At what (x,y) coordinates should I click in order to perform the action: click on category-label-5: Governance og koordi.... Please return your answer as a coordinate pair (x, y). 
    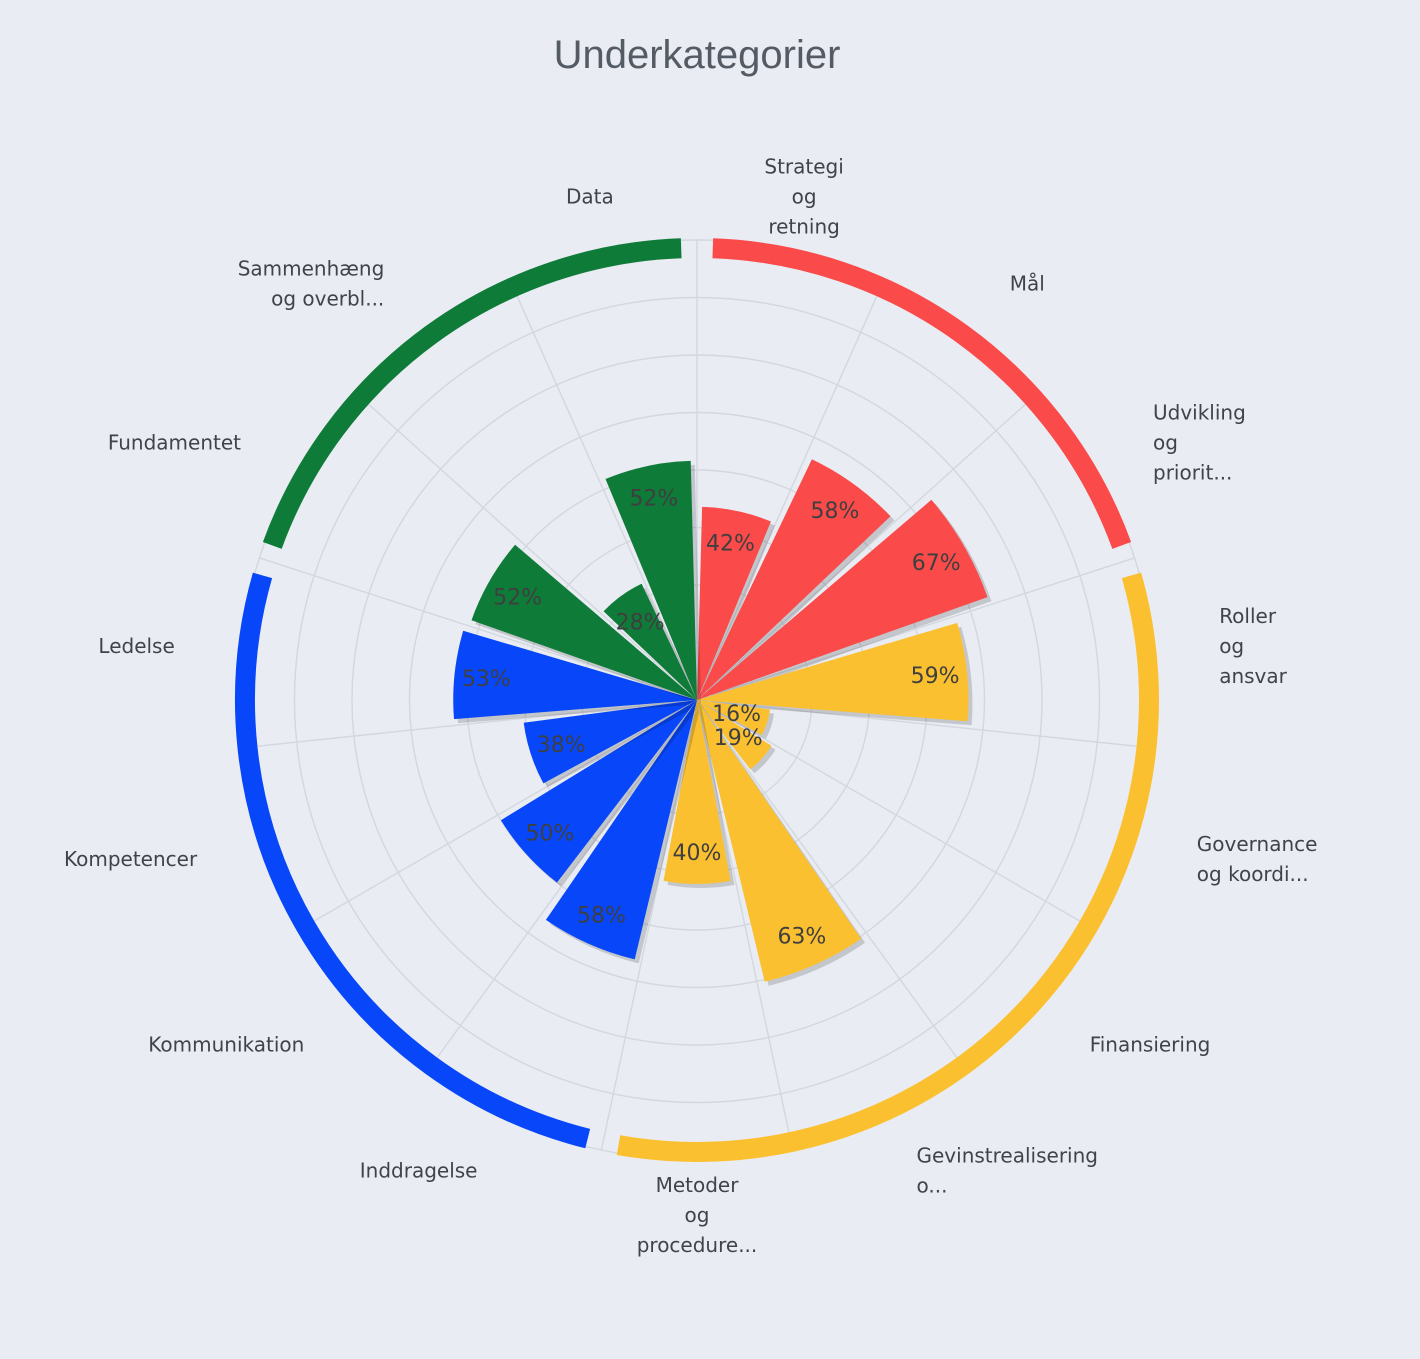
    Looking at the image, I should click on (1257, 859).